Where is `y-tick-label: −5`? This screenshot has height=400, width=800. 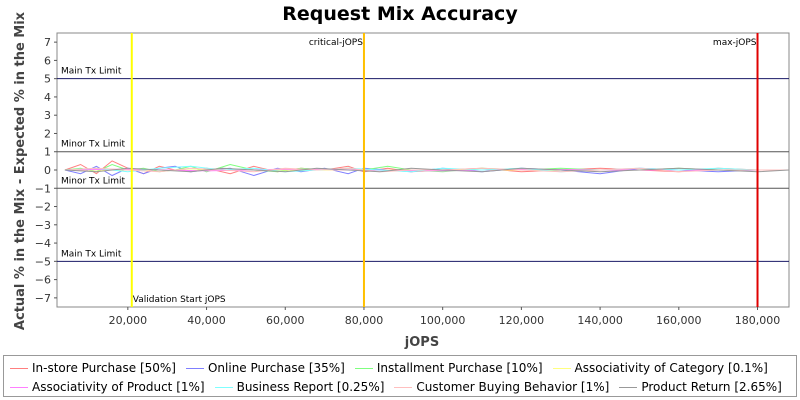 y-tick-label: −5 is located at coordinates (43, 261).